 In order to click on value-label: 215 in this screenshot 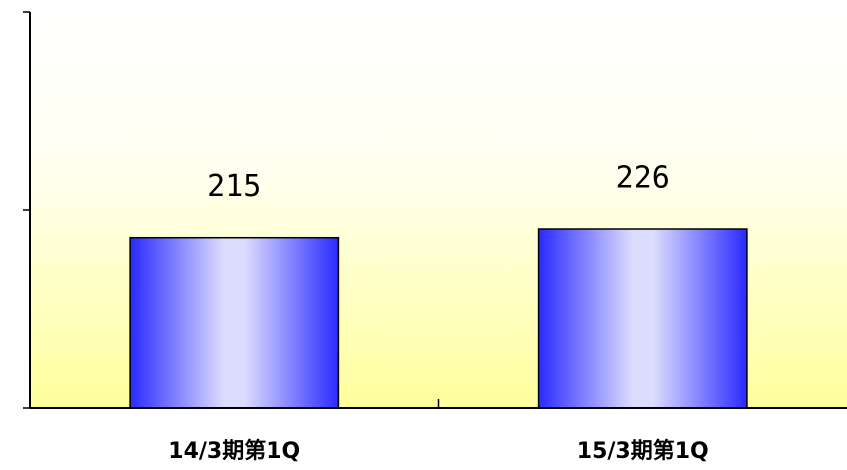, I will do `click(234, 186)`.